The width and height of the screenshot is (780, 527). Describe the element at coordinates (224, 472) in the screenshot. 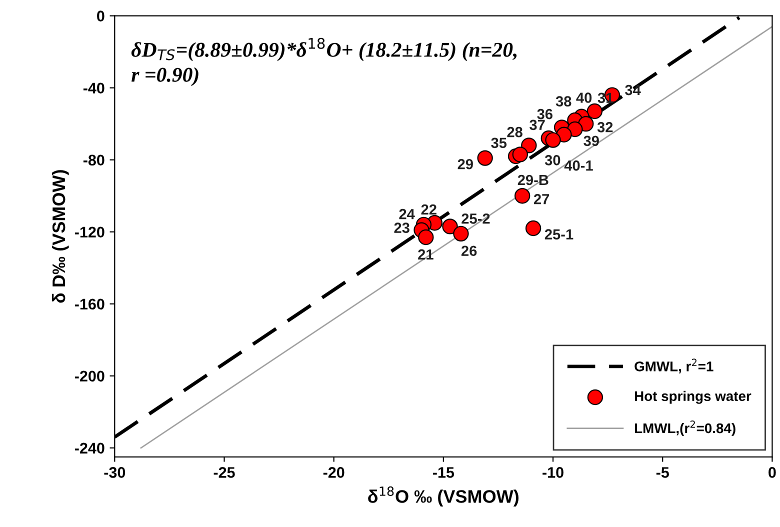

I see `x-tick-label: -25` at that location.